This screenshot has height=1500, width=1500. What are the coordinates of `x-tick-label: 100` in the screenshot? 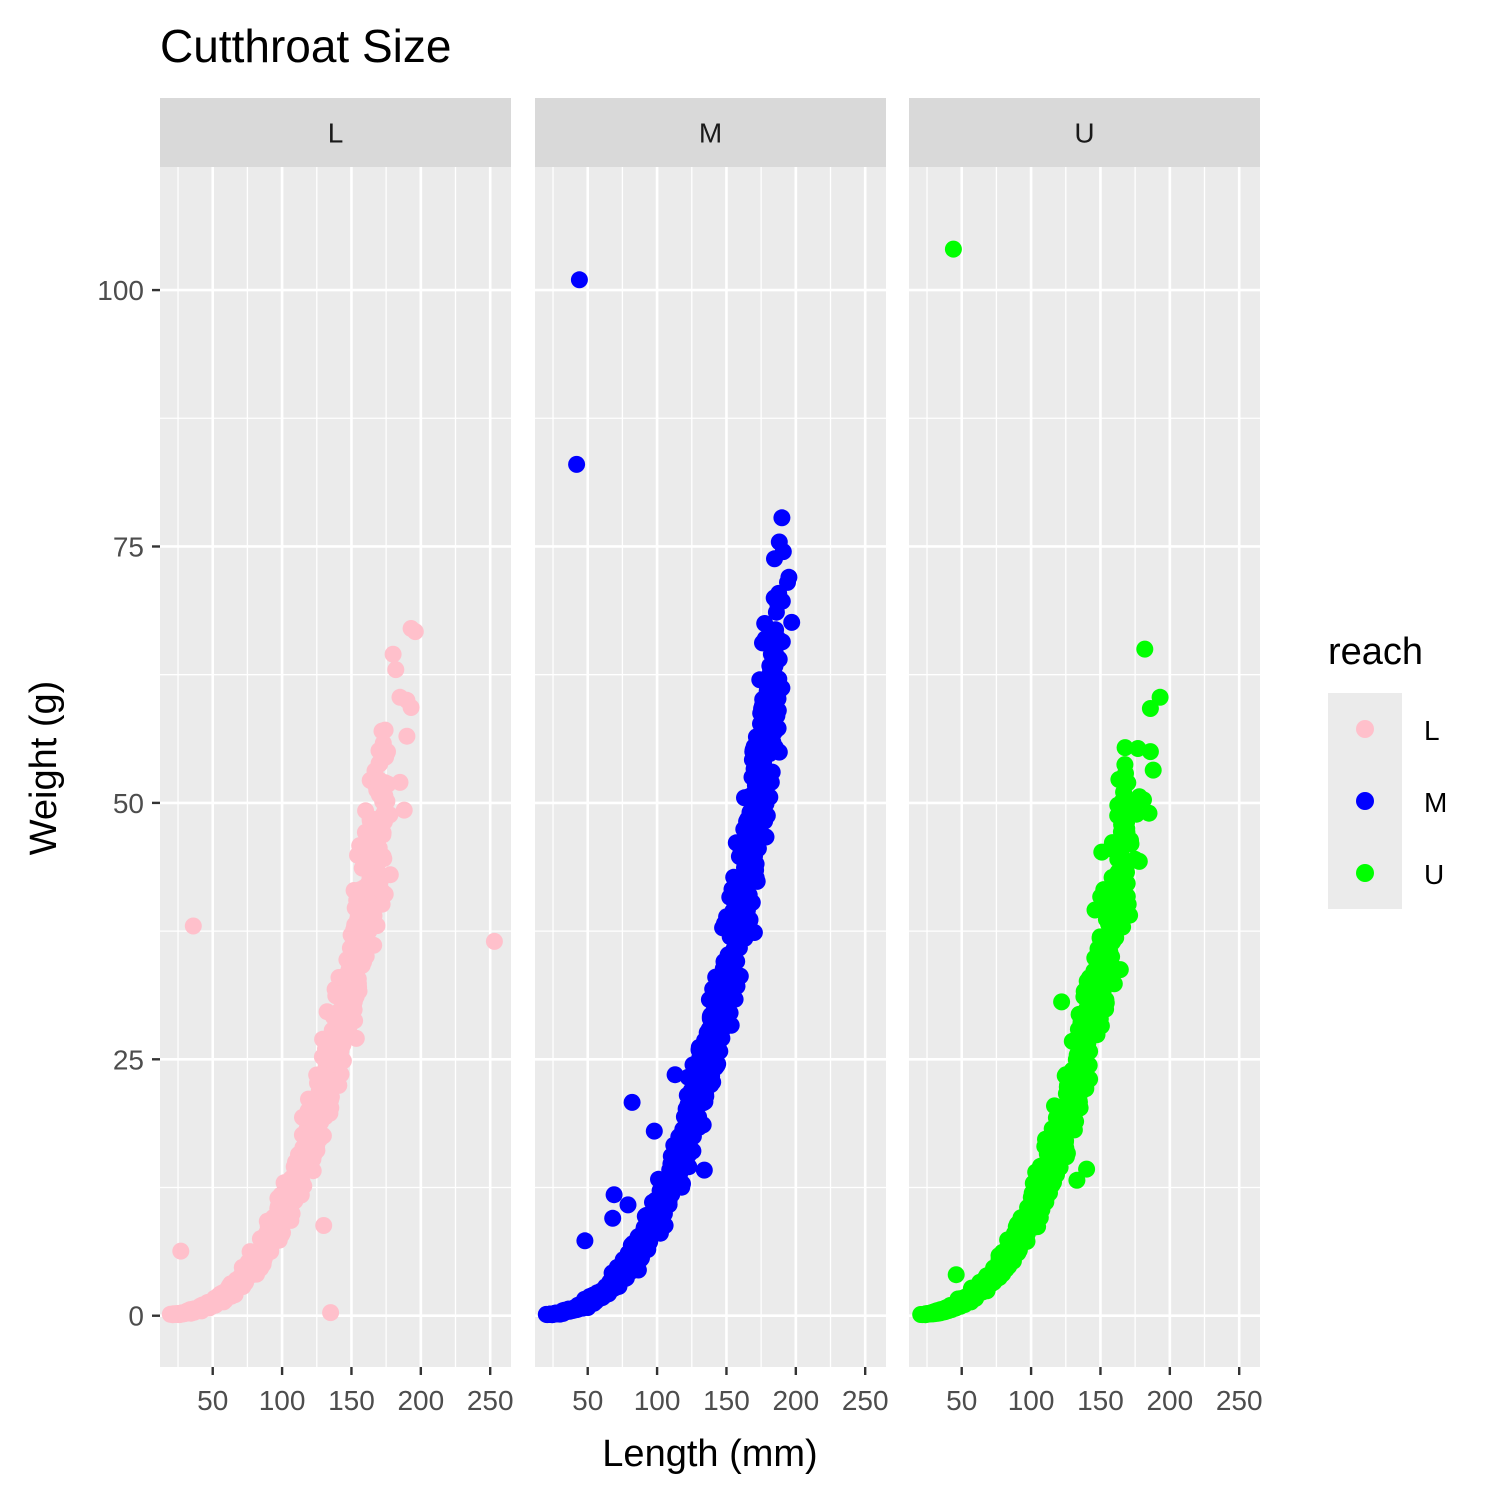 It's located at (1031, 1400).